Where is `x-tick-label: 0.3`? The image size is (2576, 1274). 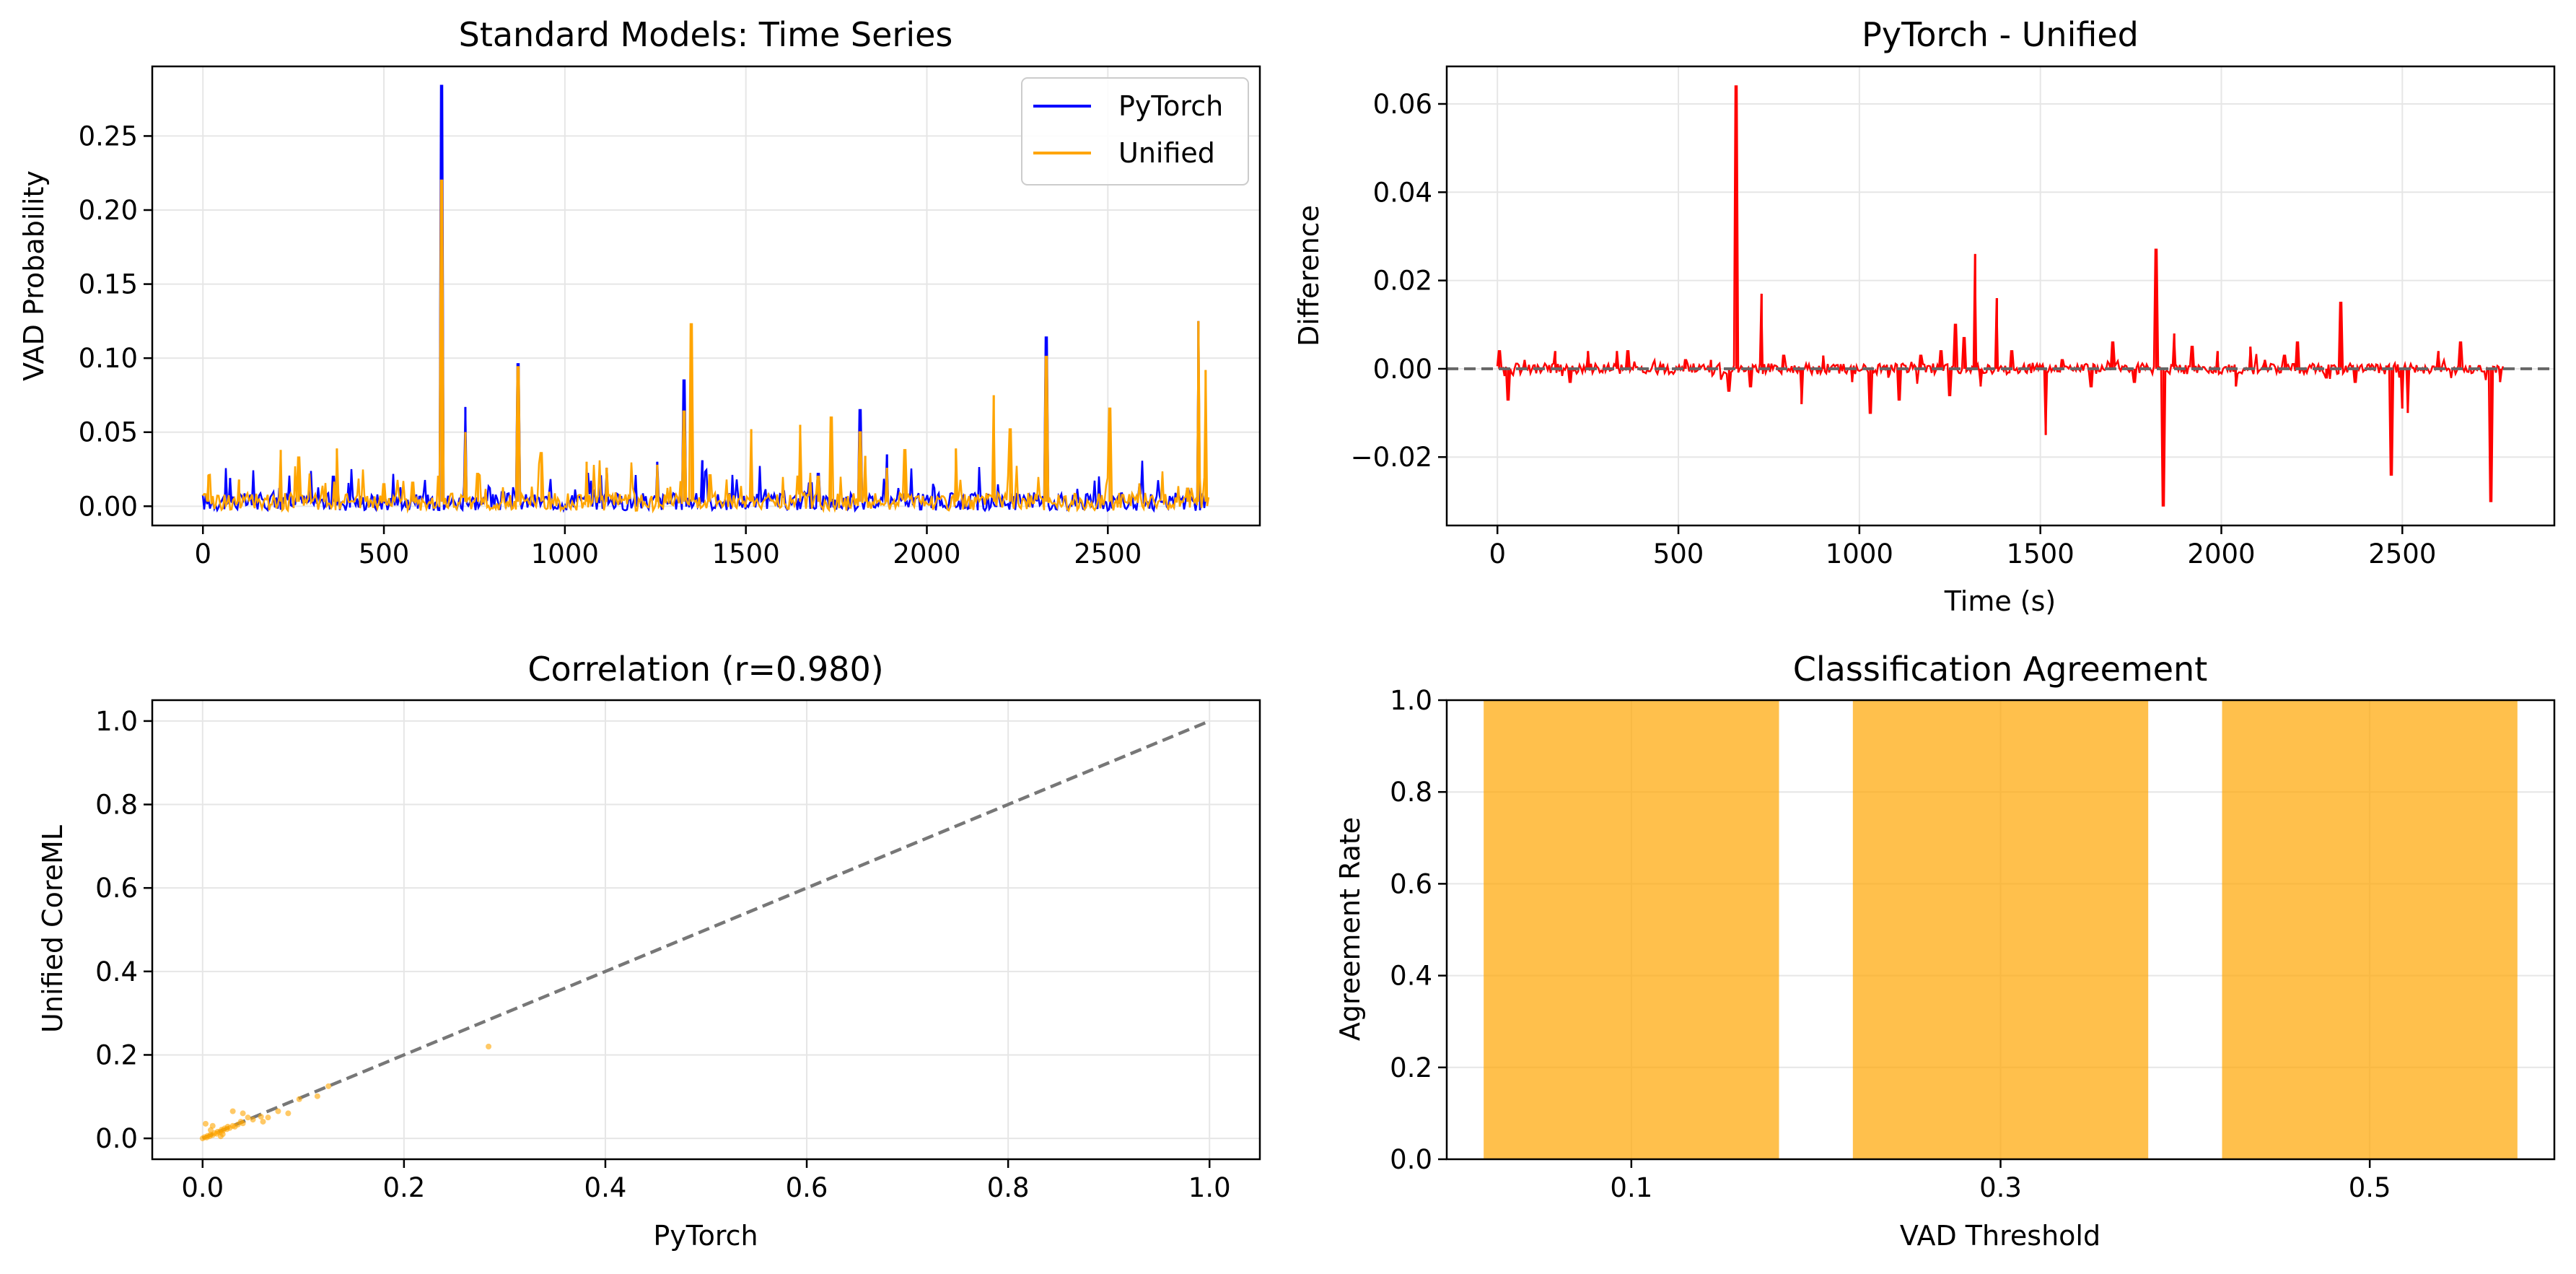
x-tick-label: 0.3 is located at coordinates (2000, 1187).